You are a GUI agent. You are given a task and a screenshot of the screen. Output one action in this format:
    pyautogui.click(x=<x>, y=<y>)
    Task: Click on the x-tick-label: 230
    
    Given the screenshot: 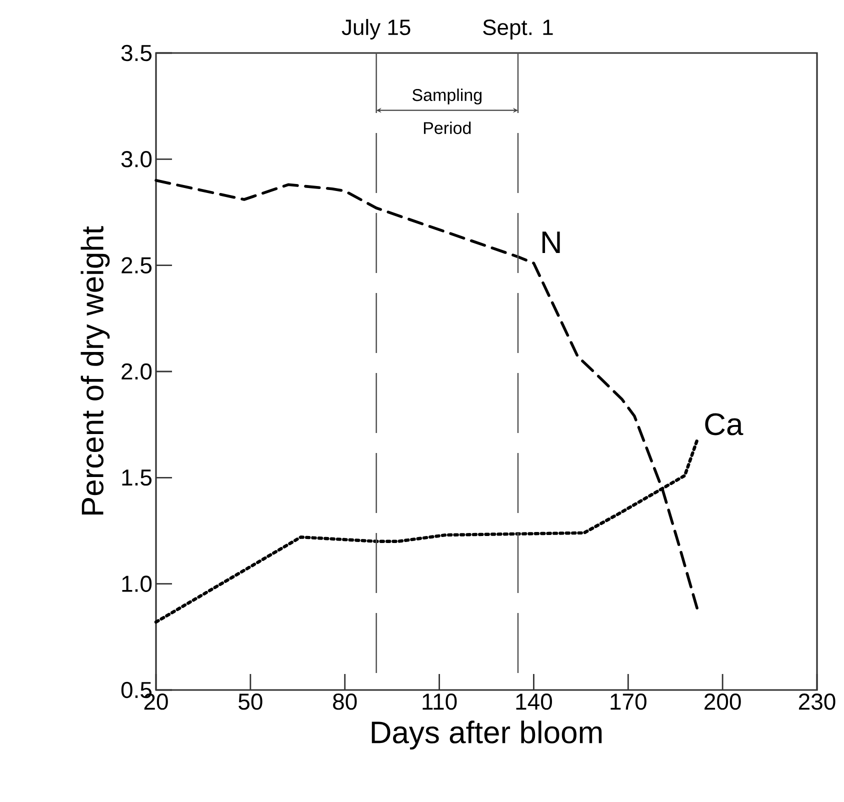 What is the action you would take?
    pyautogui.click(x=817, y=702)
    